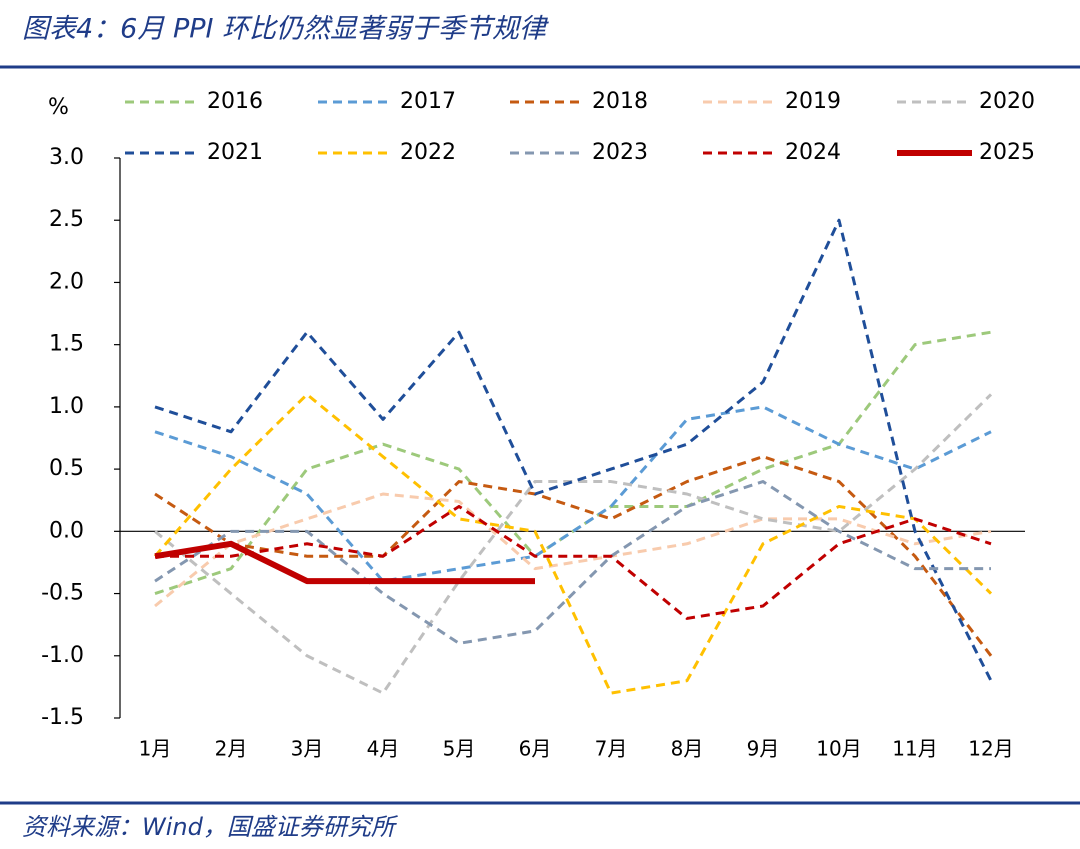 The image size is (1080, 849). What do you see at coordinates (62, 593) in the screenshot?
I see `y-tick-label: -0.5` at bounding box center [62, 593].